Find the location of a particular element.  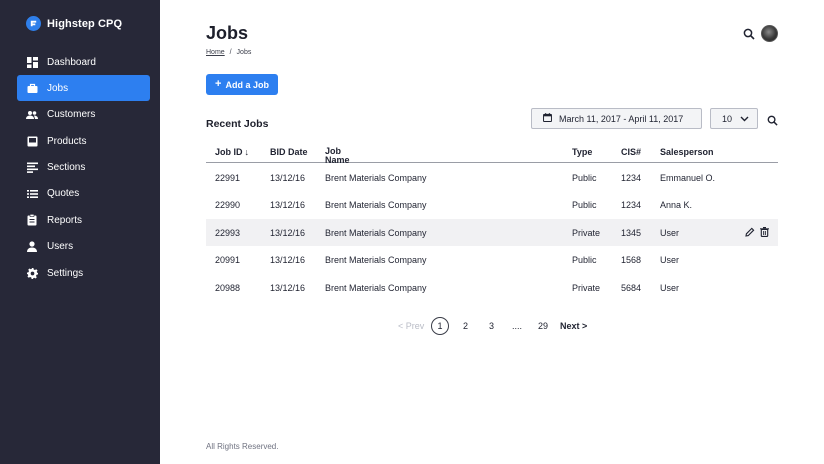

pagination-page-29: 29 is located at coordinates (543, 326).